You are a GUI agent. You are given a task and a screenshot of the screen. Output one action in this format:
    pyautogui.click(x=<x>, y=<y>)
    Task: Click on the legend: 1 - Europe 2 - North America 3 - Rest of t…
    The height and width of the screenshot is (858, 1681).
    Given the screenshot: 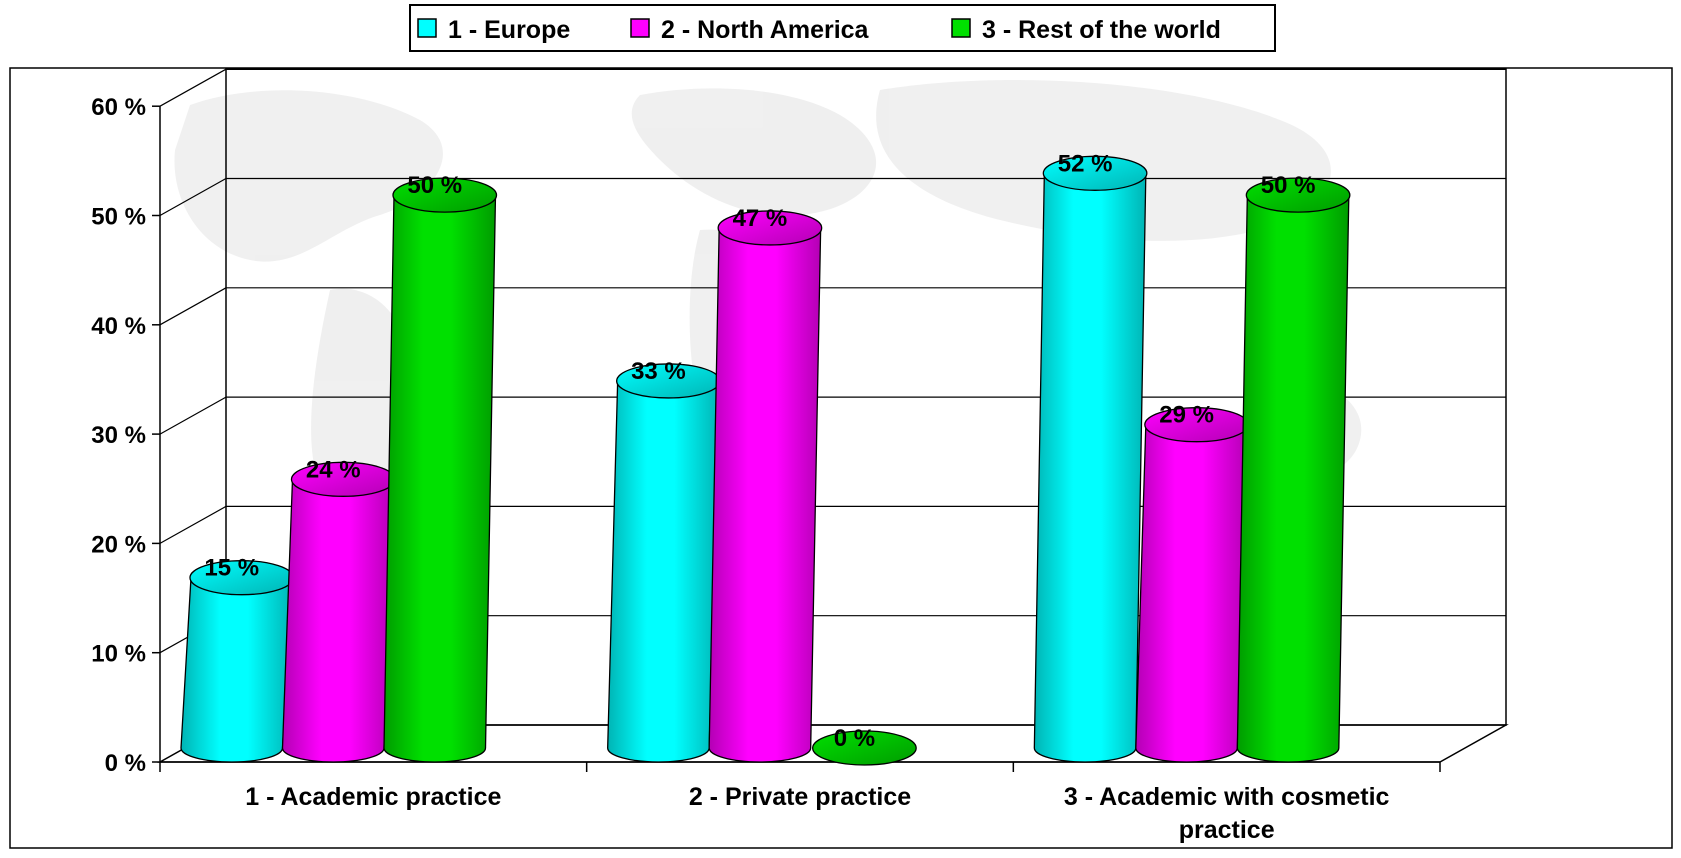 What is the action you would take?
    pyautogui.click(x=842, y=28)
    